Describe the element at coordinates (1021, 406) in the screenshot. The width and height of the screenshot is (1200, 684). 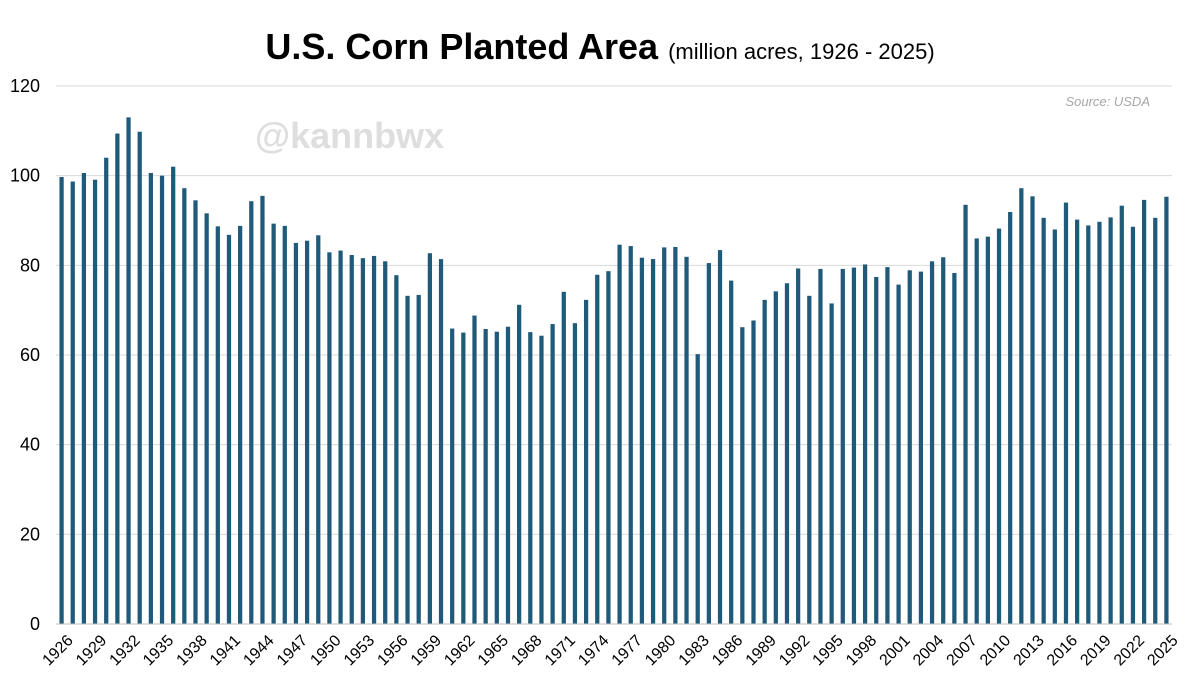
I see `bar-2012` at that location.